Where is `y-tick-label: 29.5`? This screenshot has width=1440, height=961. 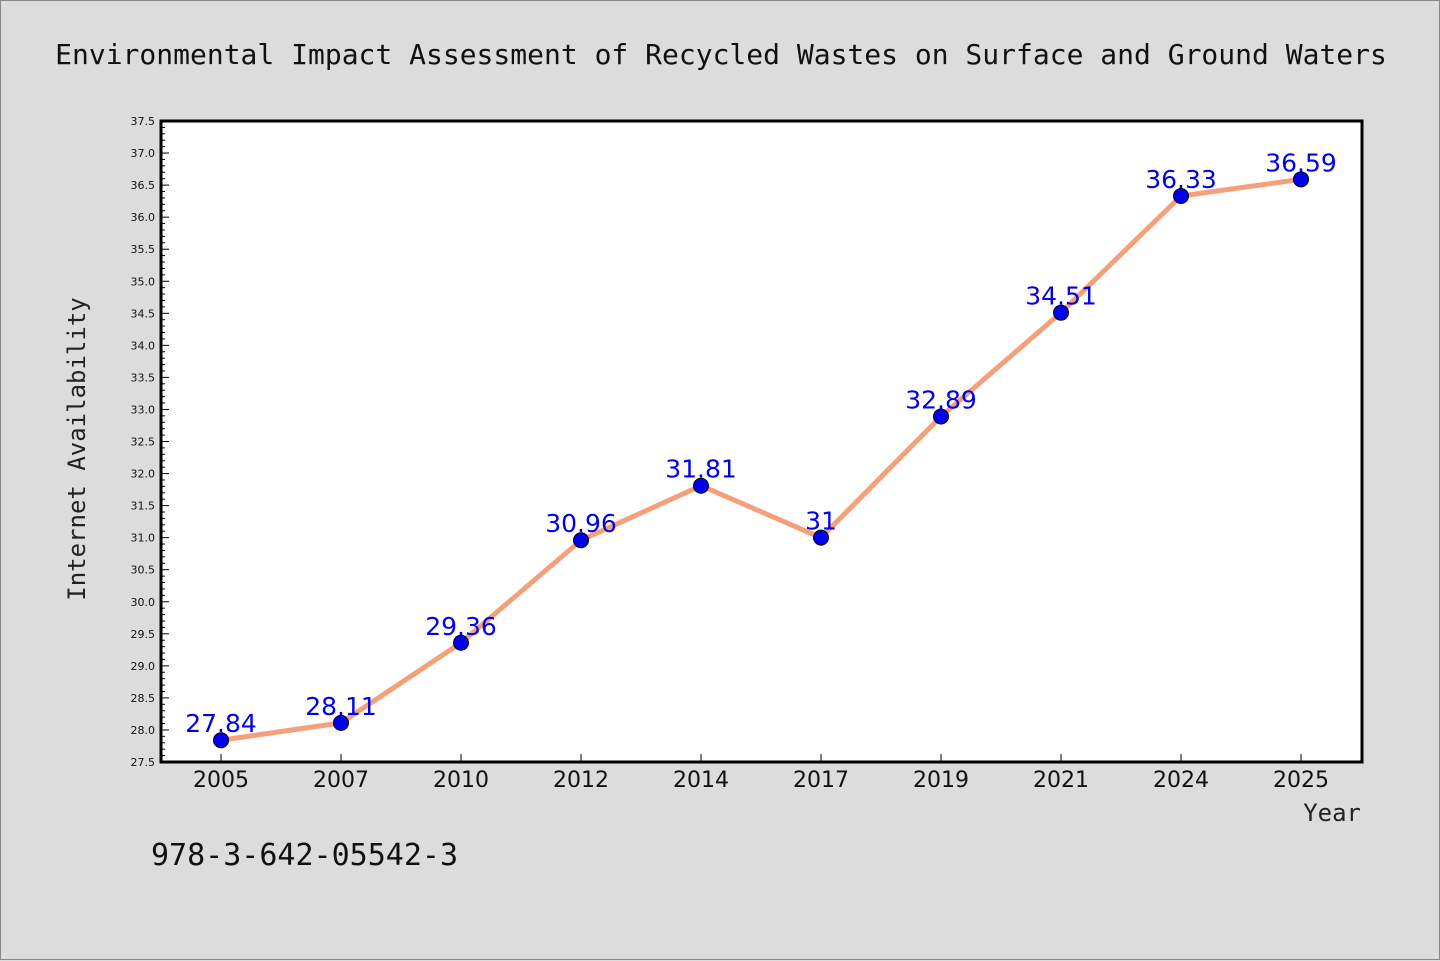
y-tick-label: 29.5 is located at coordinates (143, 634).